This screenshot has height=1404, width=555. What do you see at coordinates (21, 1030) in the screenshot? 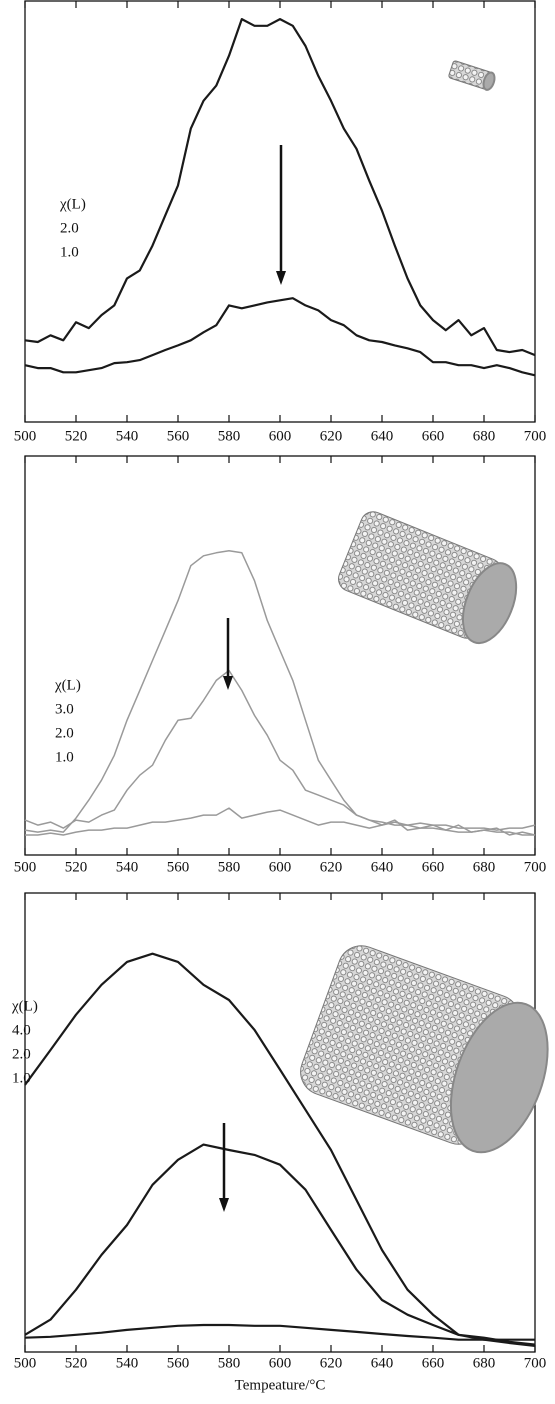
I see `legend-entry: 4.0` at bounding box center [21, 1030].